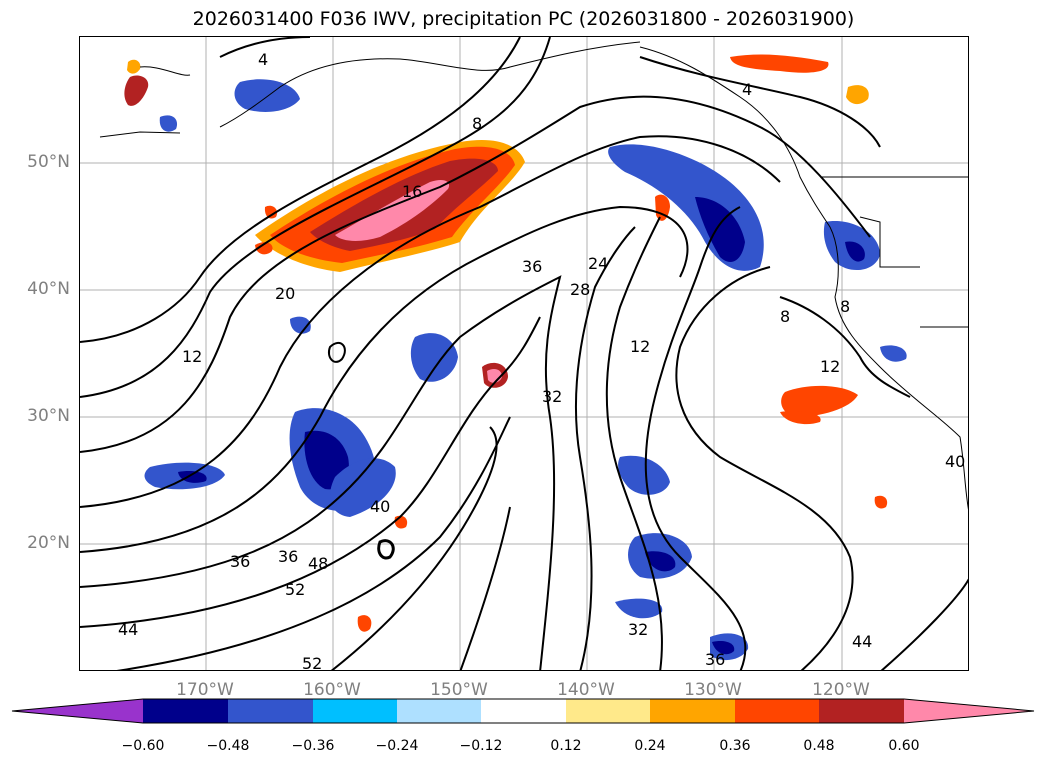  What do you see at coordinates (313, 746) in the screenshot?
I see `colorbar-tick: −0.36` at bounding box center [313, 746].